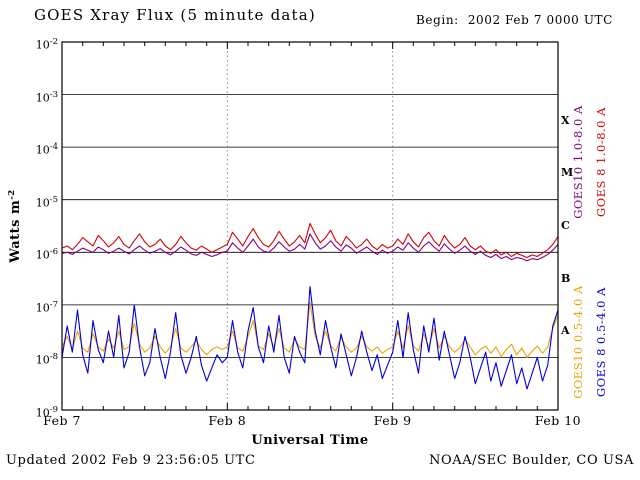 This screenshot has width=640, height=480. What do you see at coordinates (578, 342) in the screenshot?
I see `legend-goes10-short-label: GOES10 0.5-4.0 A` at bounding box center [578, 342].